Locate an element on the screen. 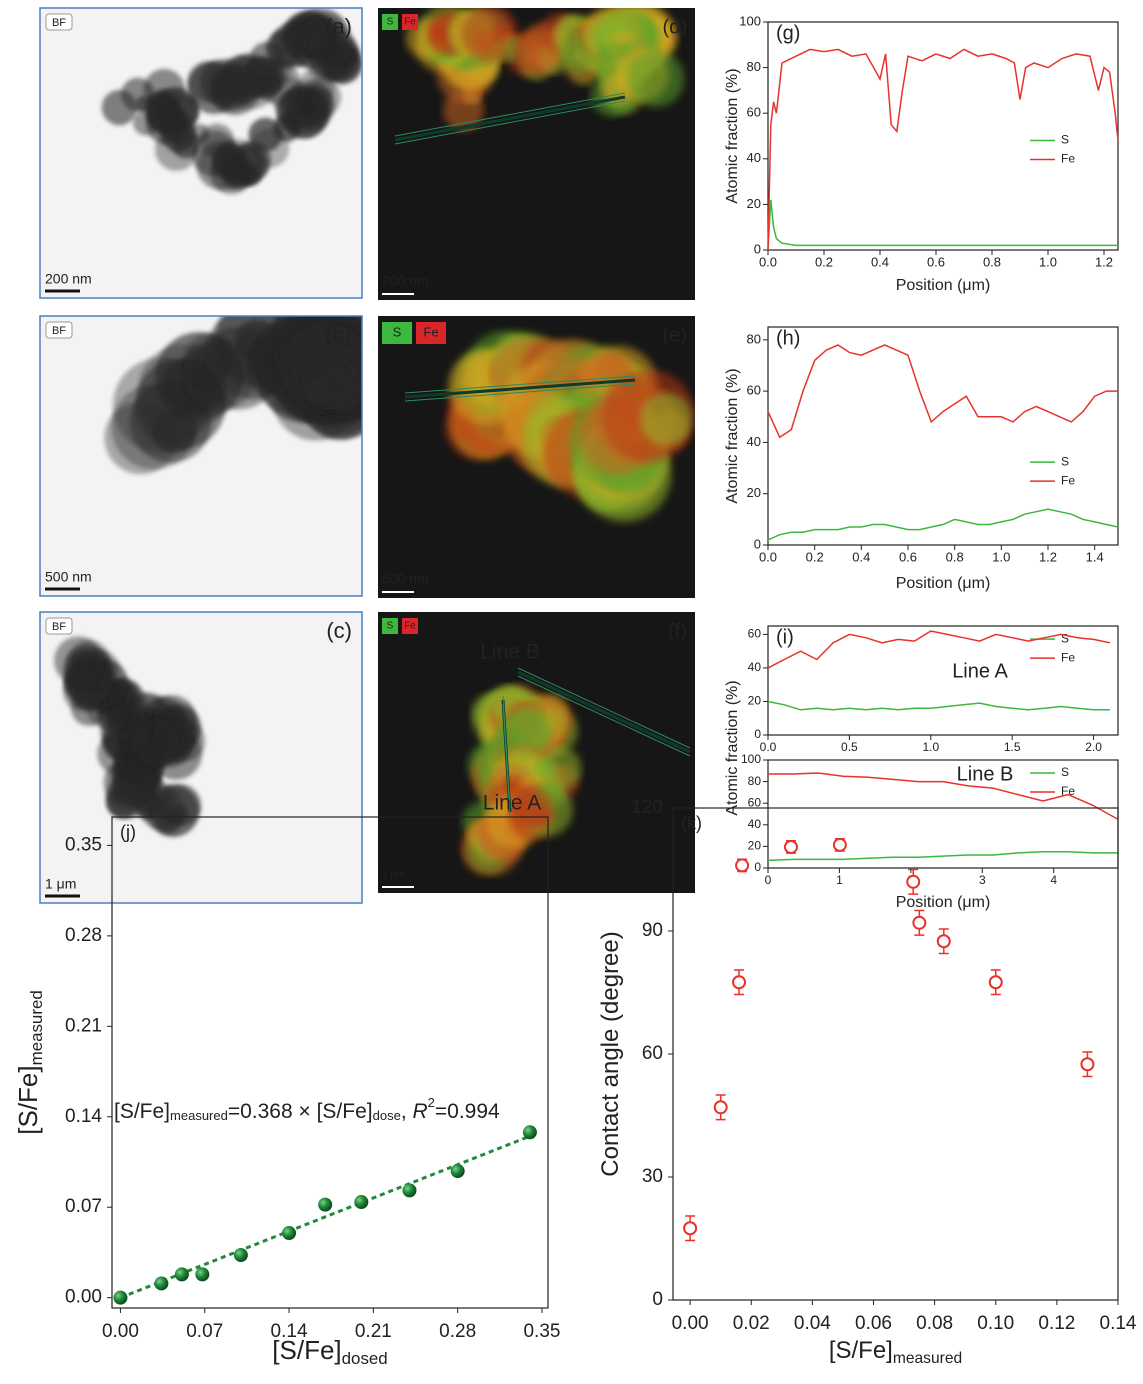  image-border is located at coordinates (201, 153).